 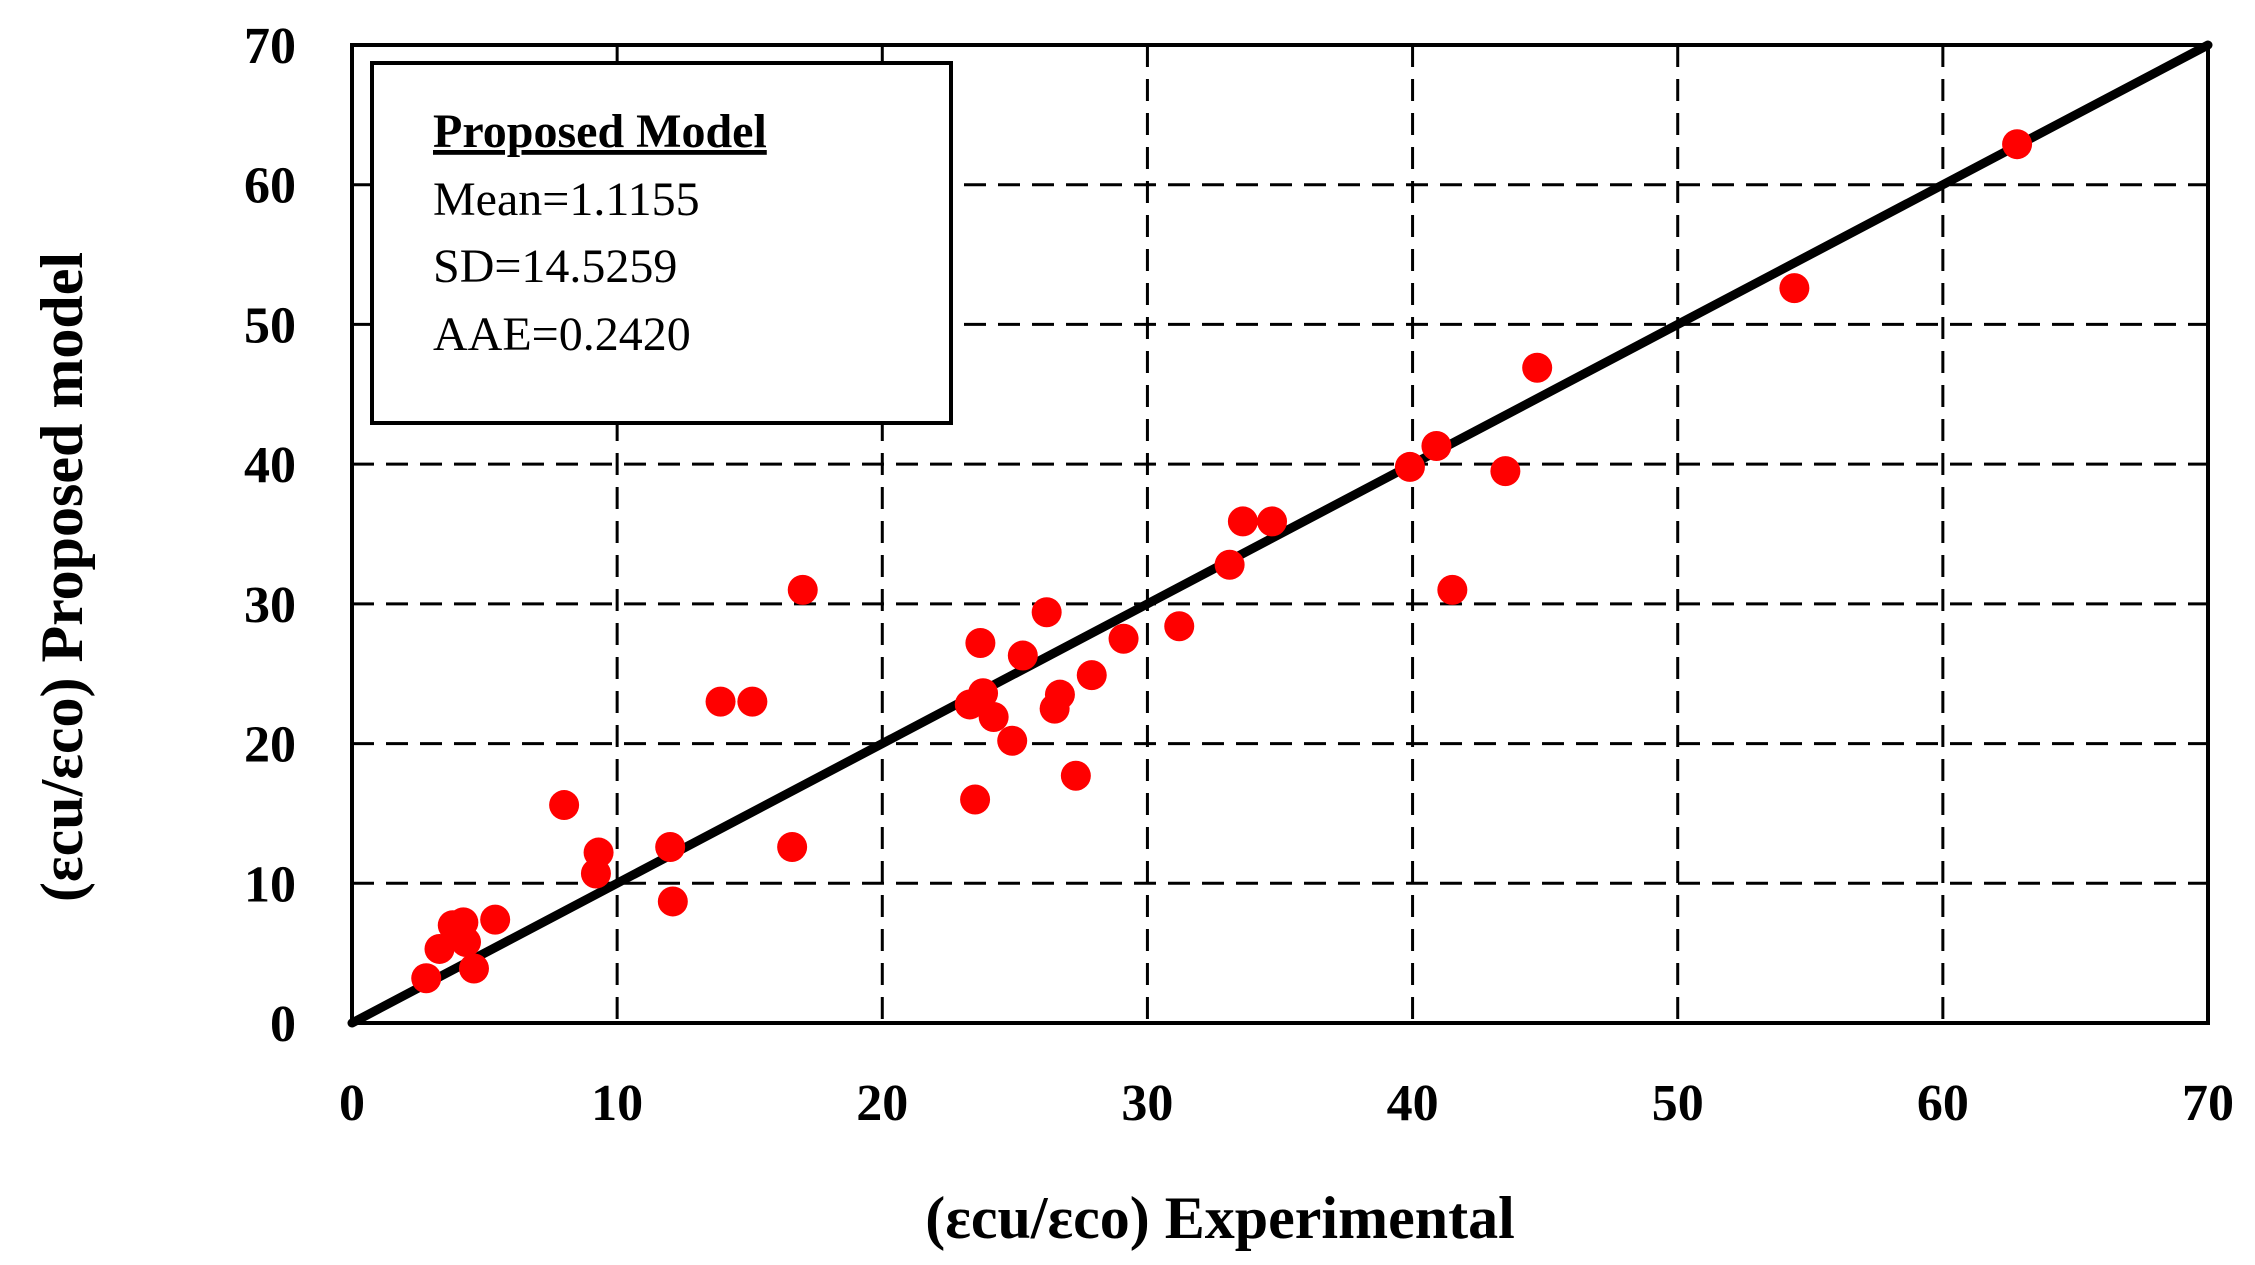 What do you see at coordinates (1943, 1103) in the screenshot?
I see `x-tick-label-60: 60` at bounding box center [1943, 1103].